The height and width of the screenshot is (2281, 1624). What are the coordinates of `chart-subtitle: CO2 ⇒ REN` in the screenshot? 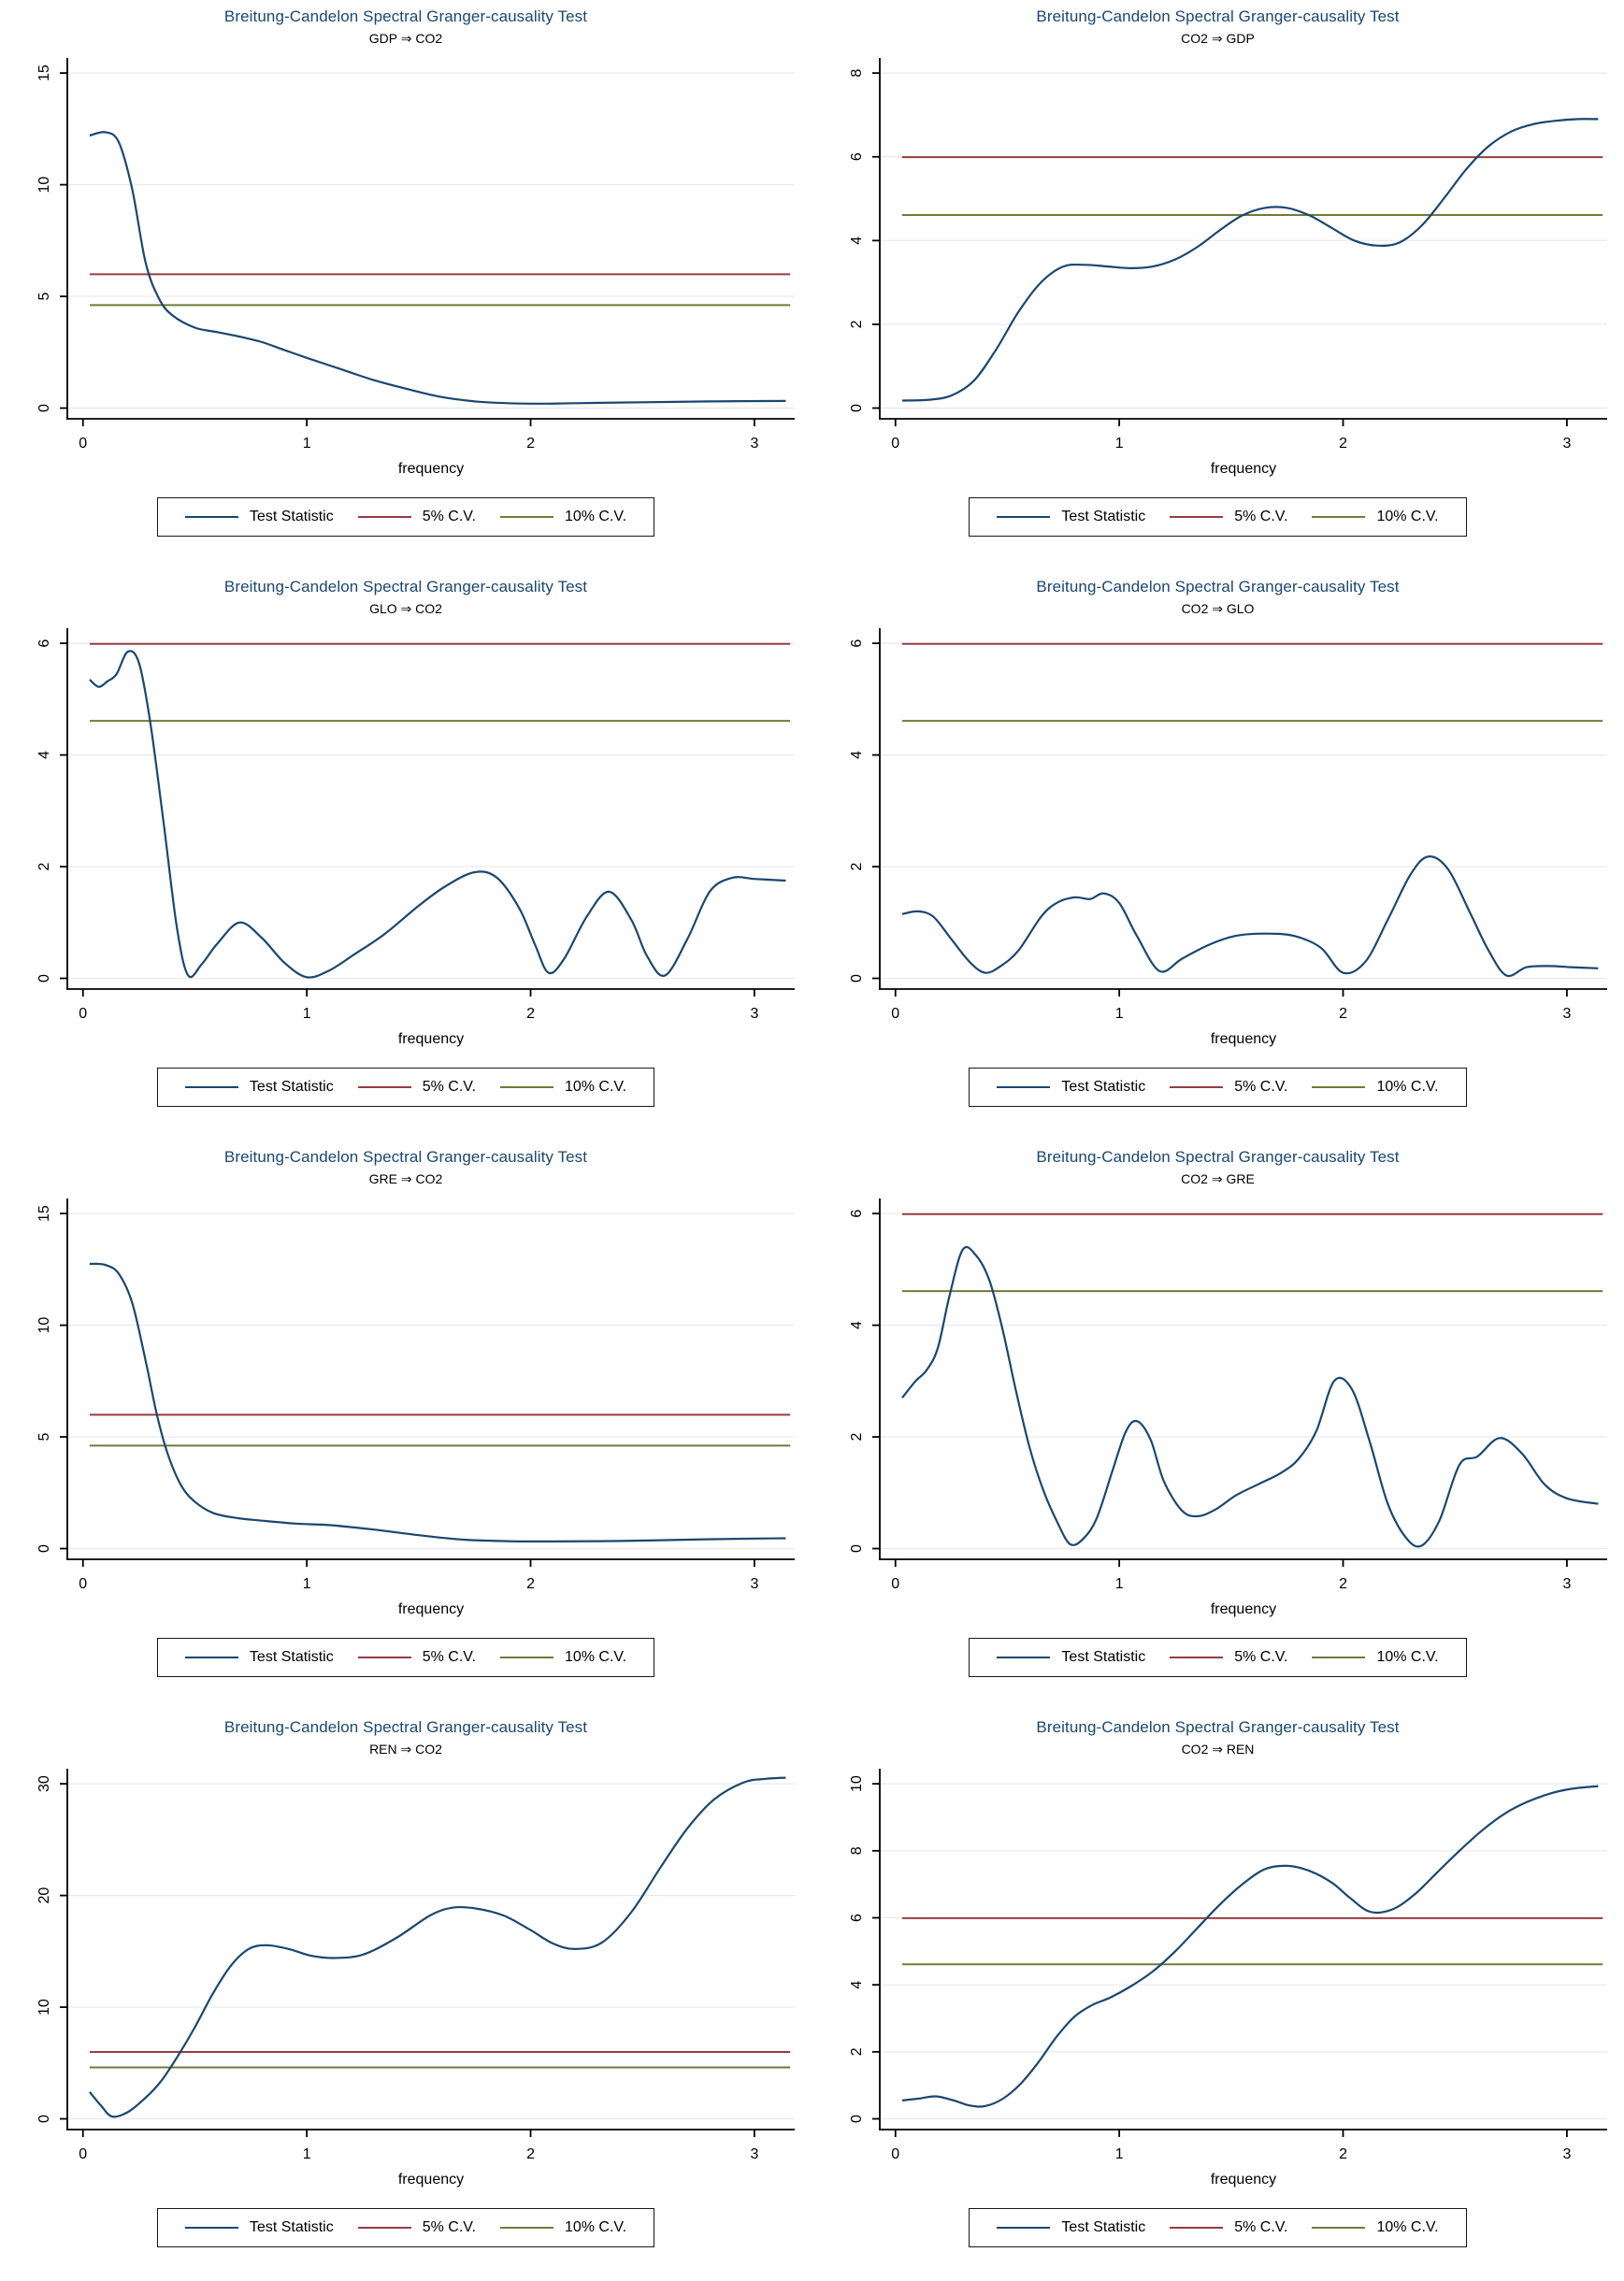 It's located at (1218, 1749).